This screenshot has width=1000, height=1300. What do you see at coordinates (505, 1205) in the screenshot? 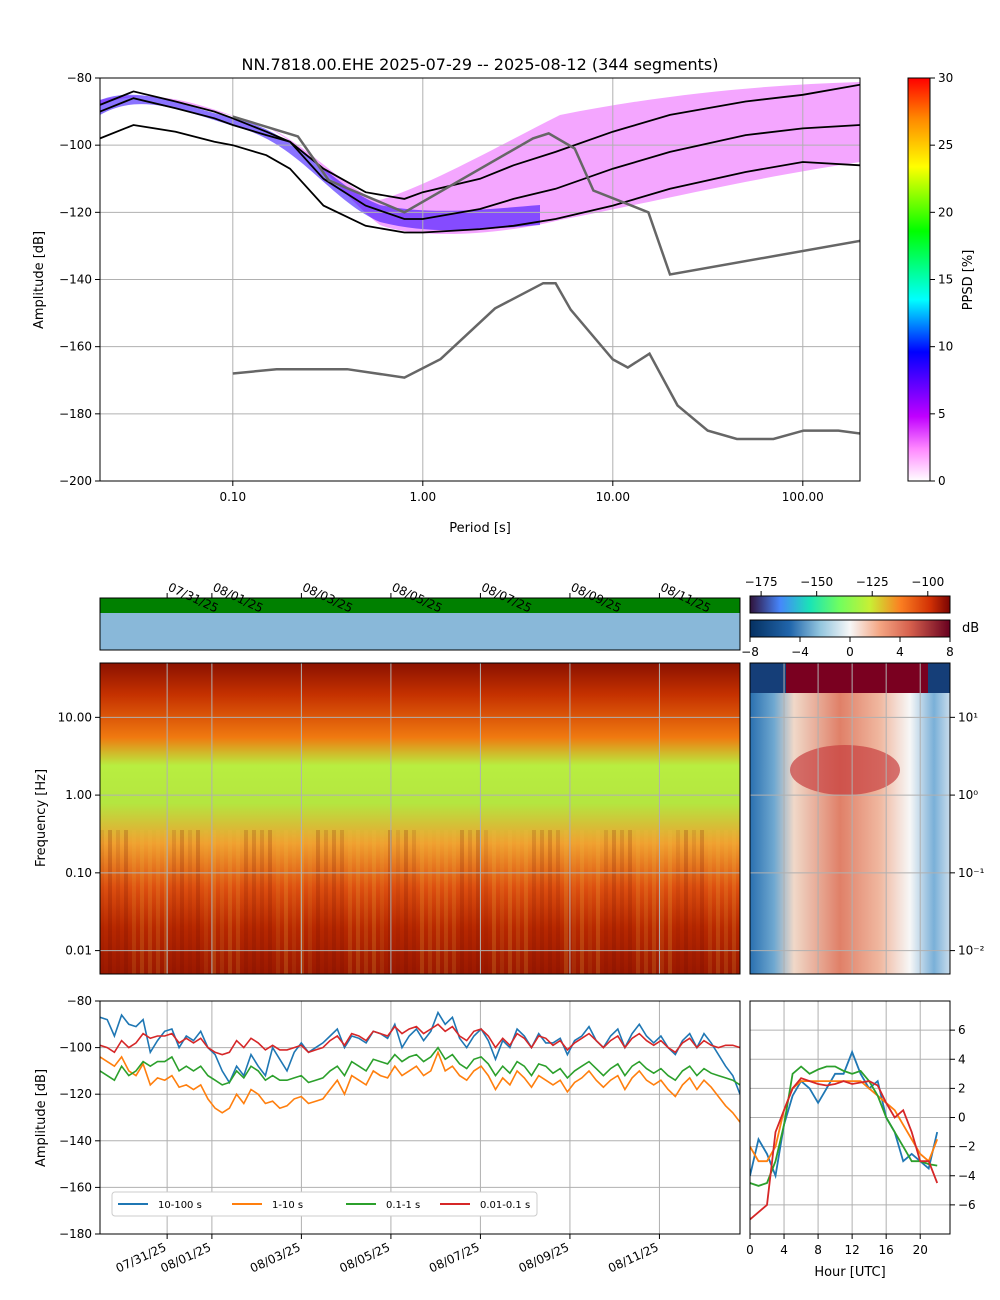
I see `legend-label: 0.01-0.1 s` at bounding box center [505, 1205].